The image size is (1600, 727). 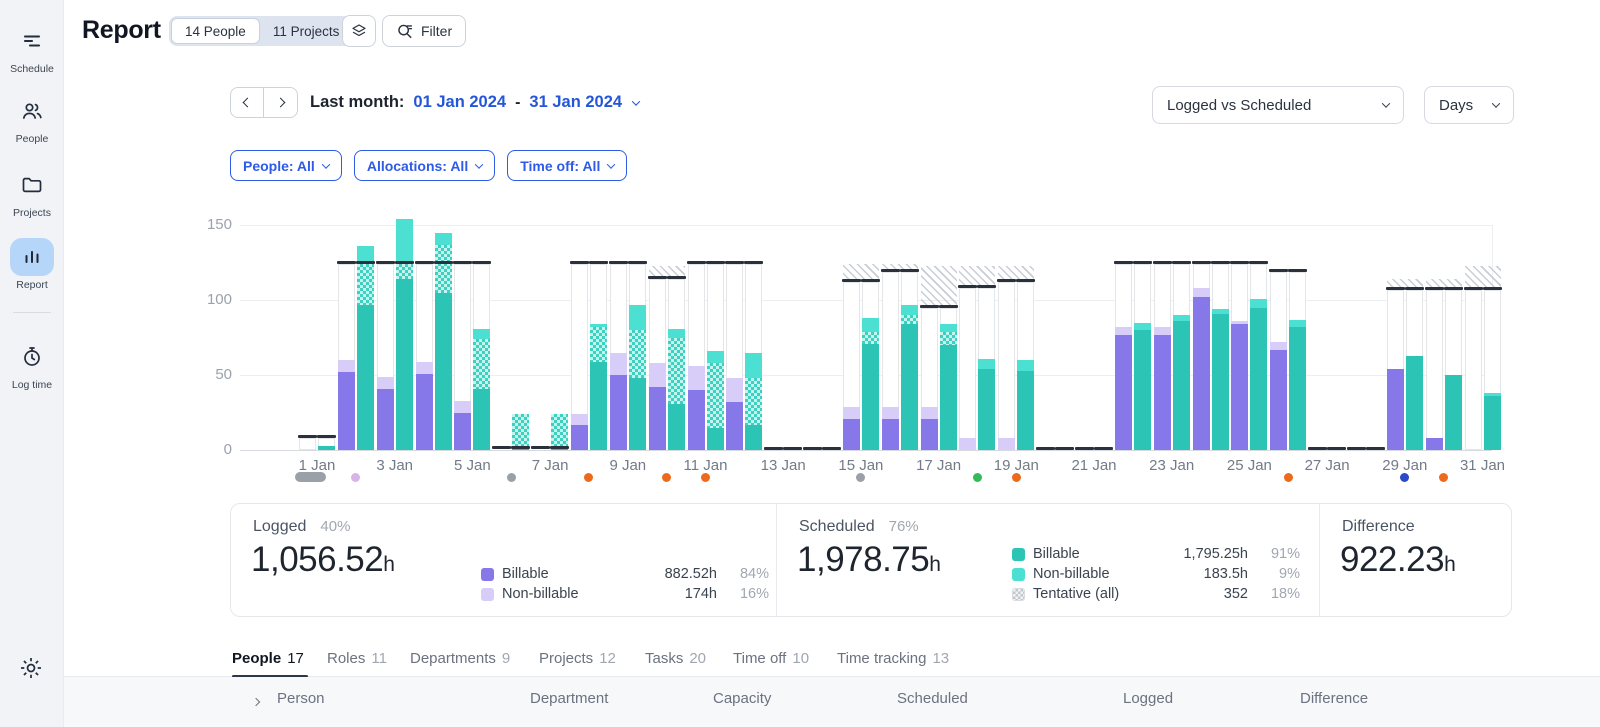 What do you see at coordinates (346, 411) in the screenshot?
I see `day-2-logged-billable` at bounding box center [346, 411].